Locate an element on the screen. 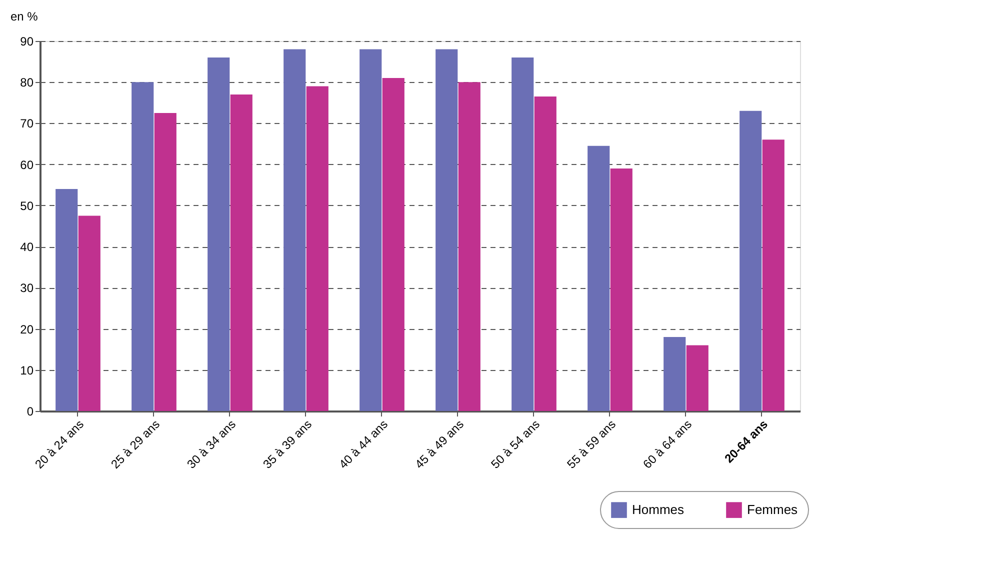 The height and width of the screenshot is (579, 982). x-tick-label: 50 à 54 ans is located at coordinates (515, 444).